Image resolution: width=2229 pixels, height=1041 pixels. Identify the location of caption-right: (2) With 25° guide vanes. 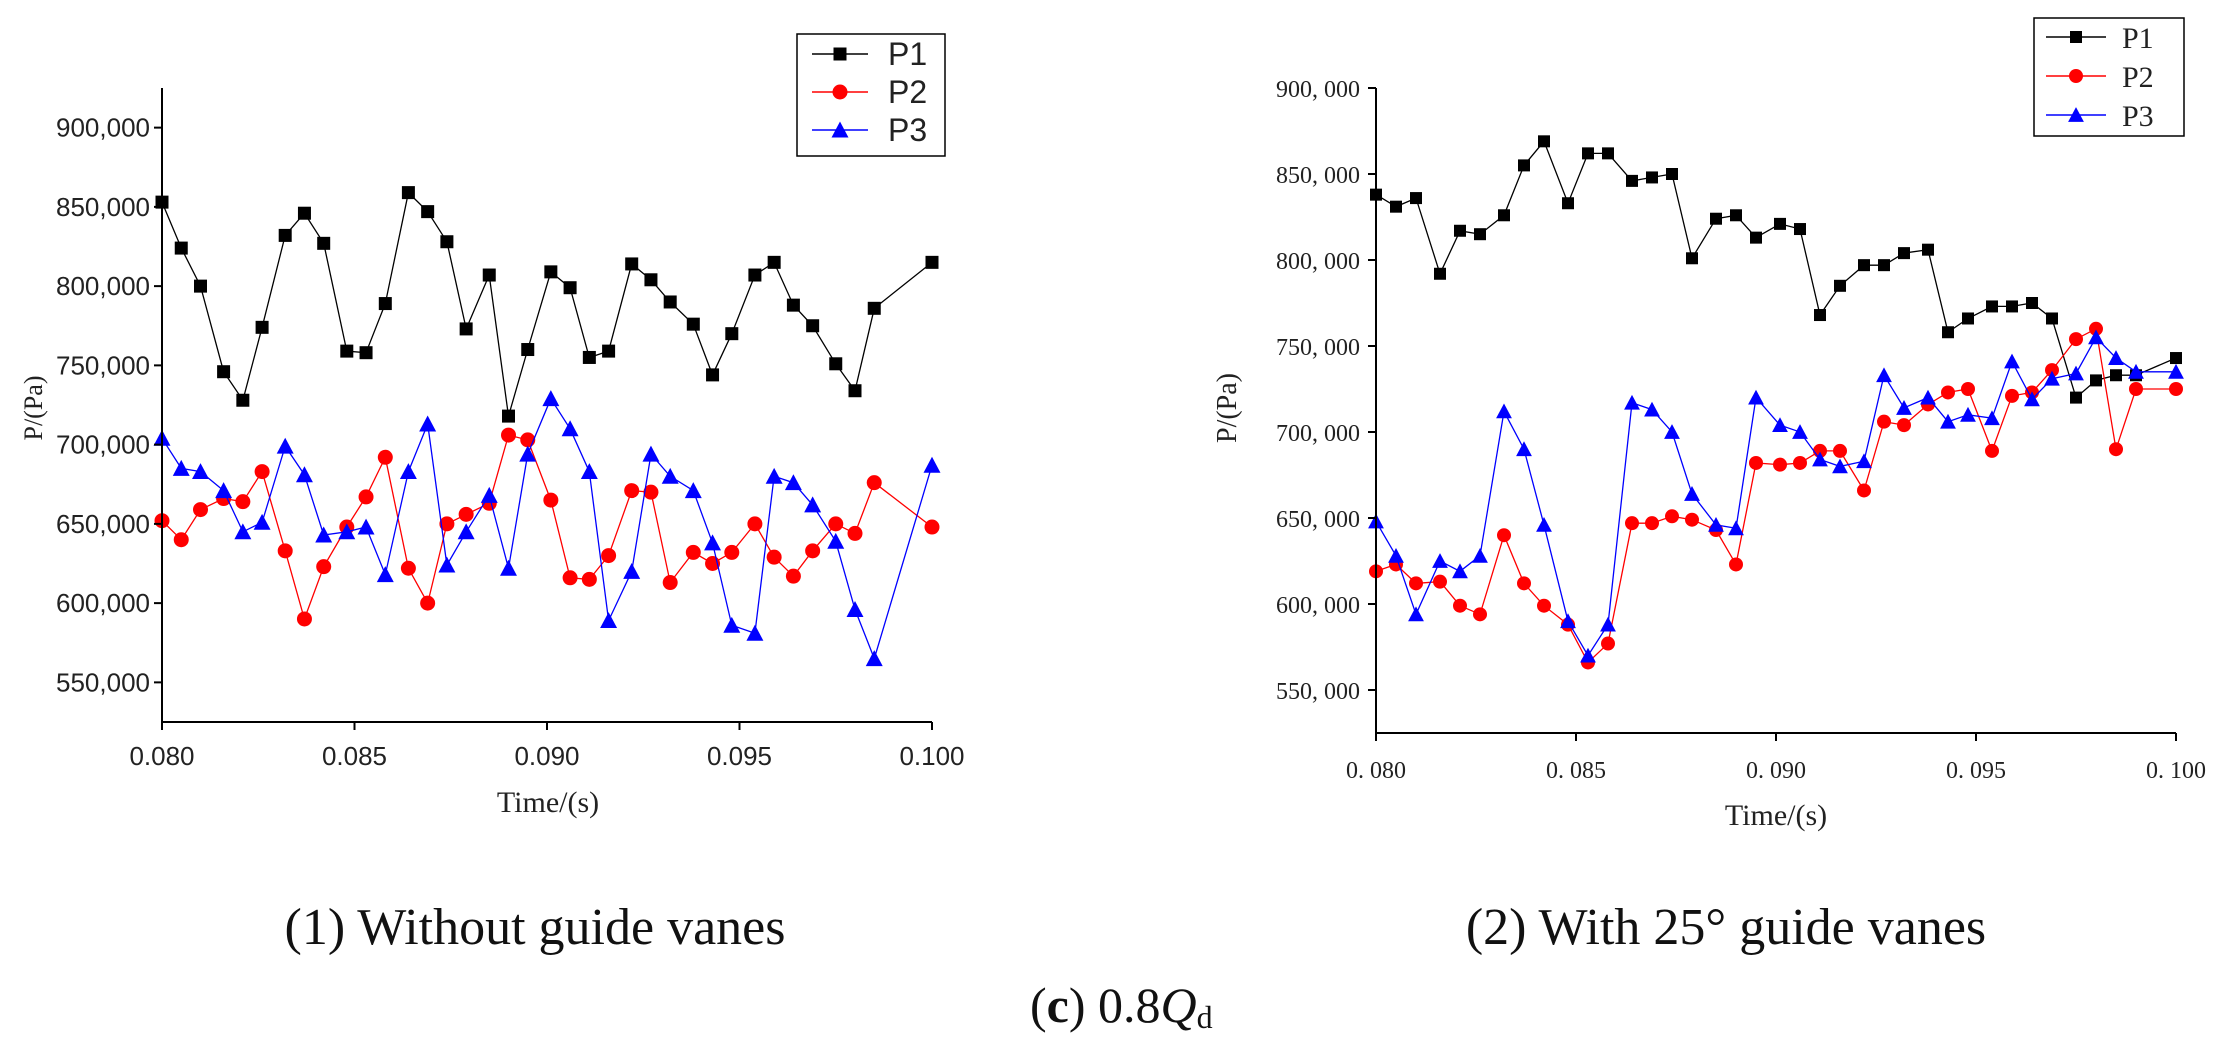
(1726, 927).